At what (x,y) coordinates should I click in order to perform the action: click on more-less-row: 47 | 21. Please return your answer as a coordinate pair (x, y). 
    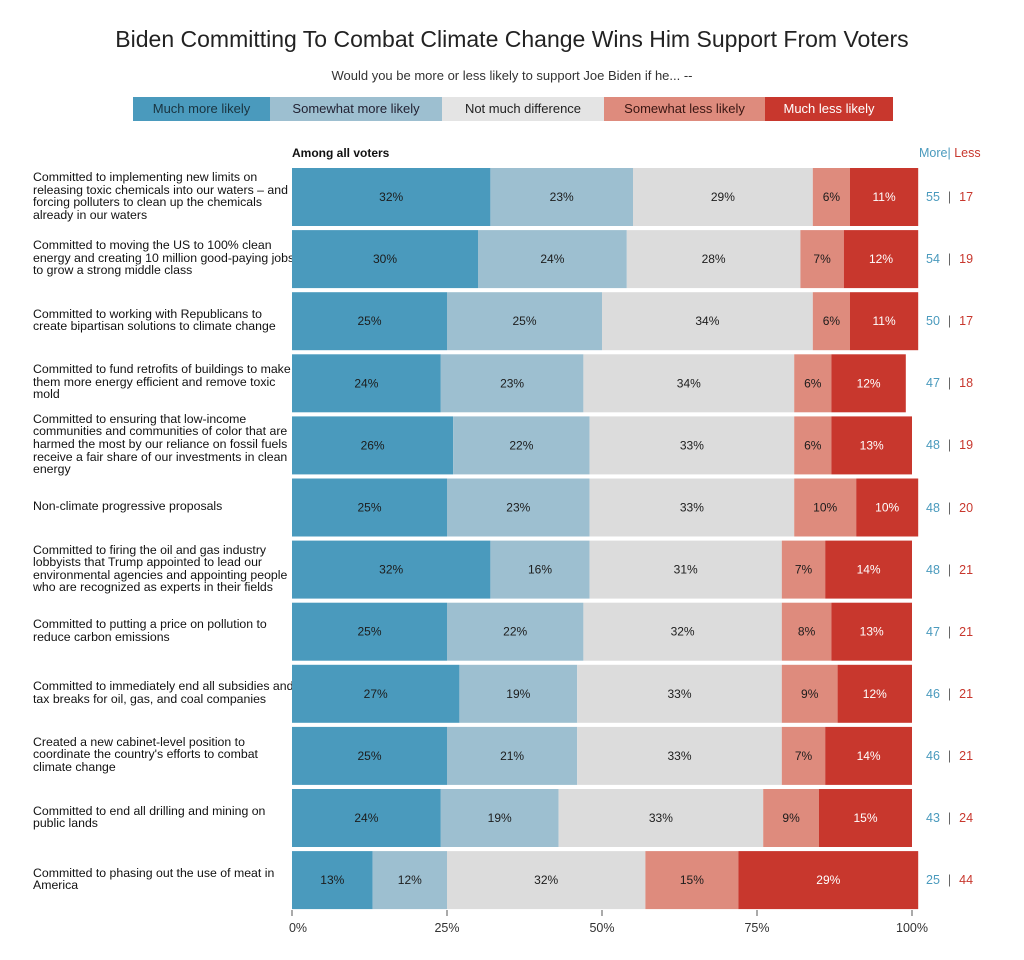
    Looking at the image, I should click on (971, 632).